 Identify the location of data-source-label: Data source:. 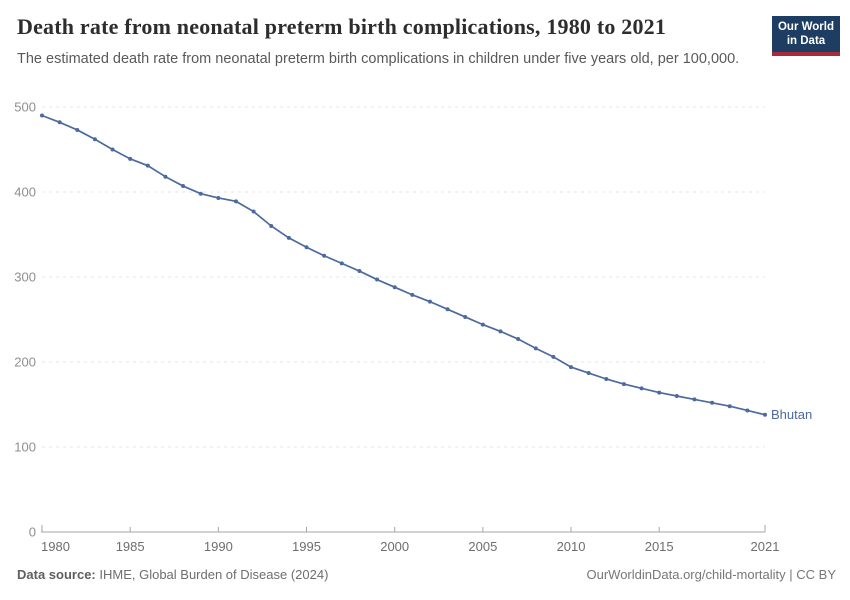
(56, 574).